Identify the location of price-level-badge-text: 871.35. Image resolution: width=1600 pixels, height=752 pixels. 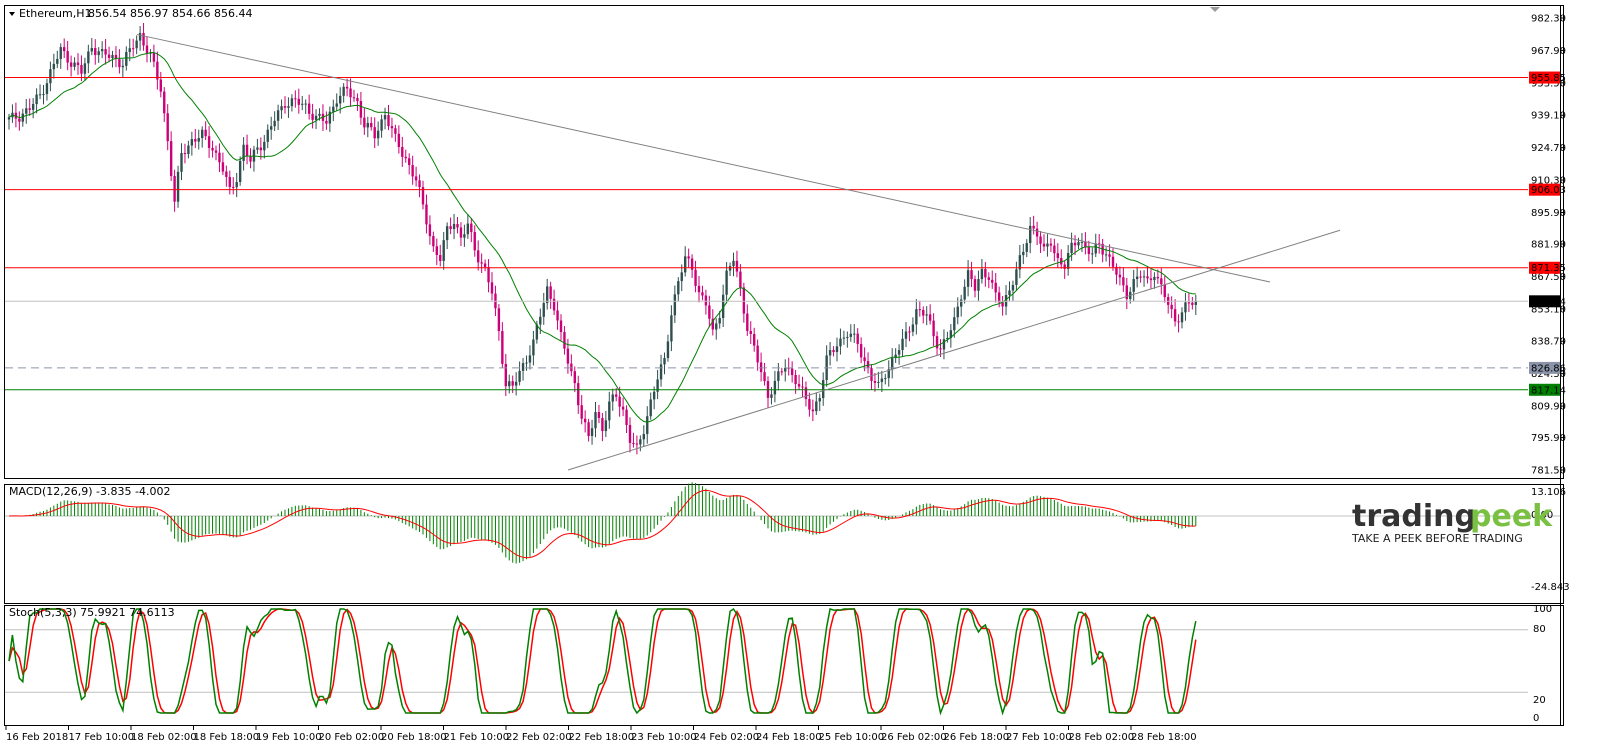
(1548, 268).